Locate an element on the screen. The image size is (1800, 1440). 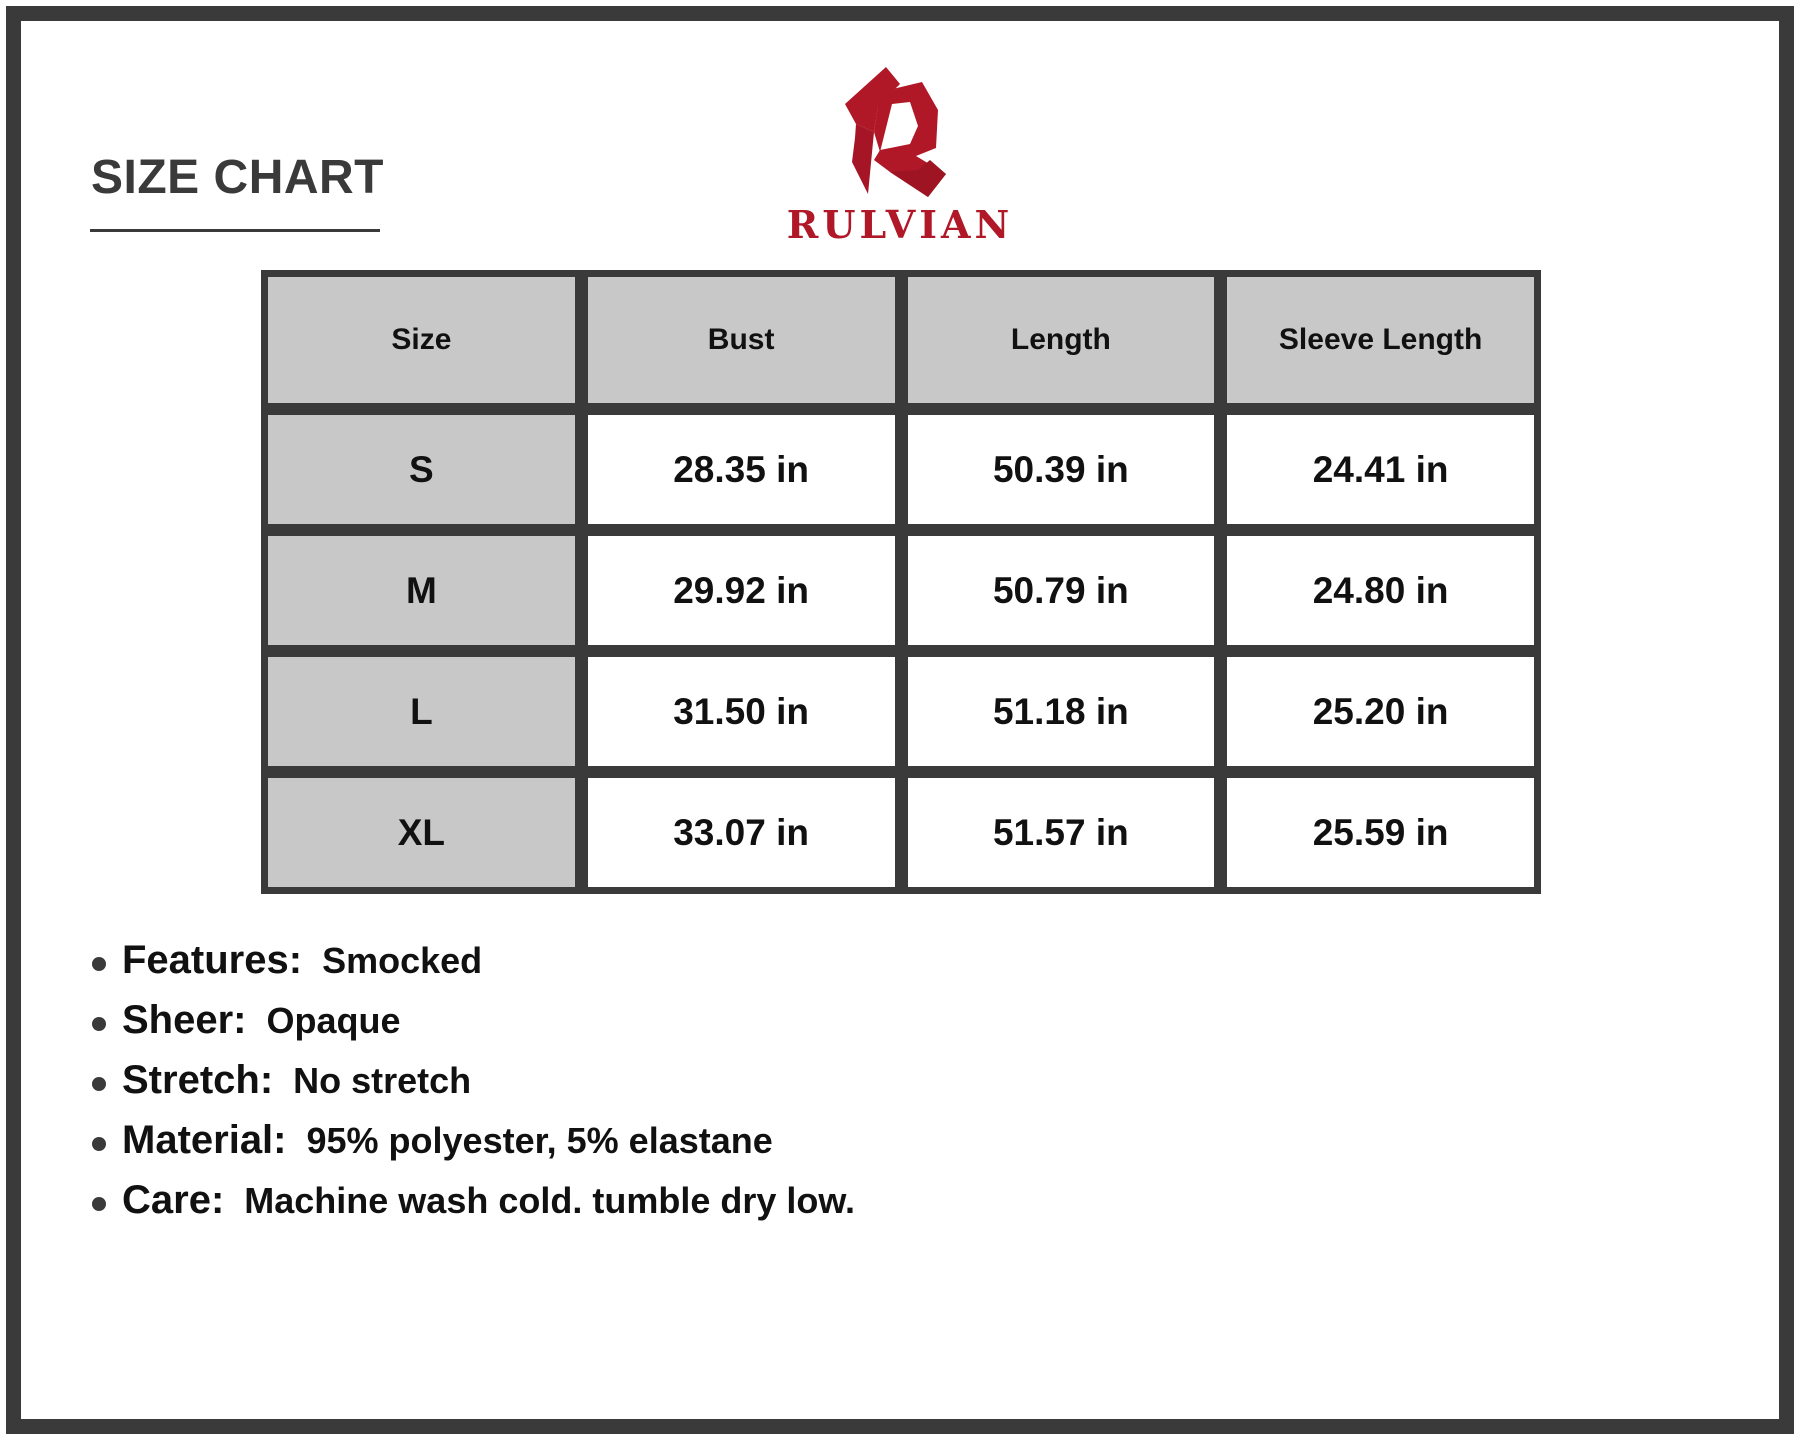
table-cell-bust: 31.50 in is located at coordinates (741, 711).